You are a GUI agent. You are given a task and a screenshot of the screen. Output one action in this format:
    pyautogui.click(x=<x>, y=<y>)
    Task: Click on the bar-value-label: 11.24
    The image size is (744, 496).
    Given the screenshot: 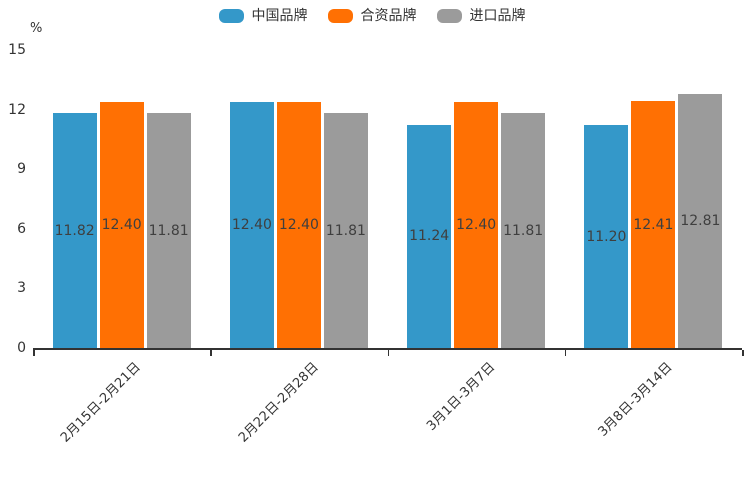 What is the action you would take?
    pyautogui.click(x=429, y=236)
    